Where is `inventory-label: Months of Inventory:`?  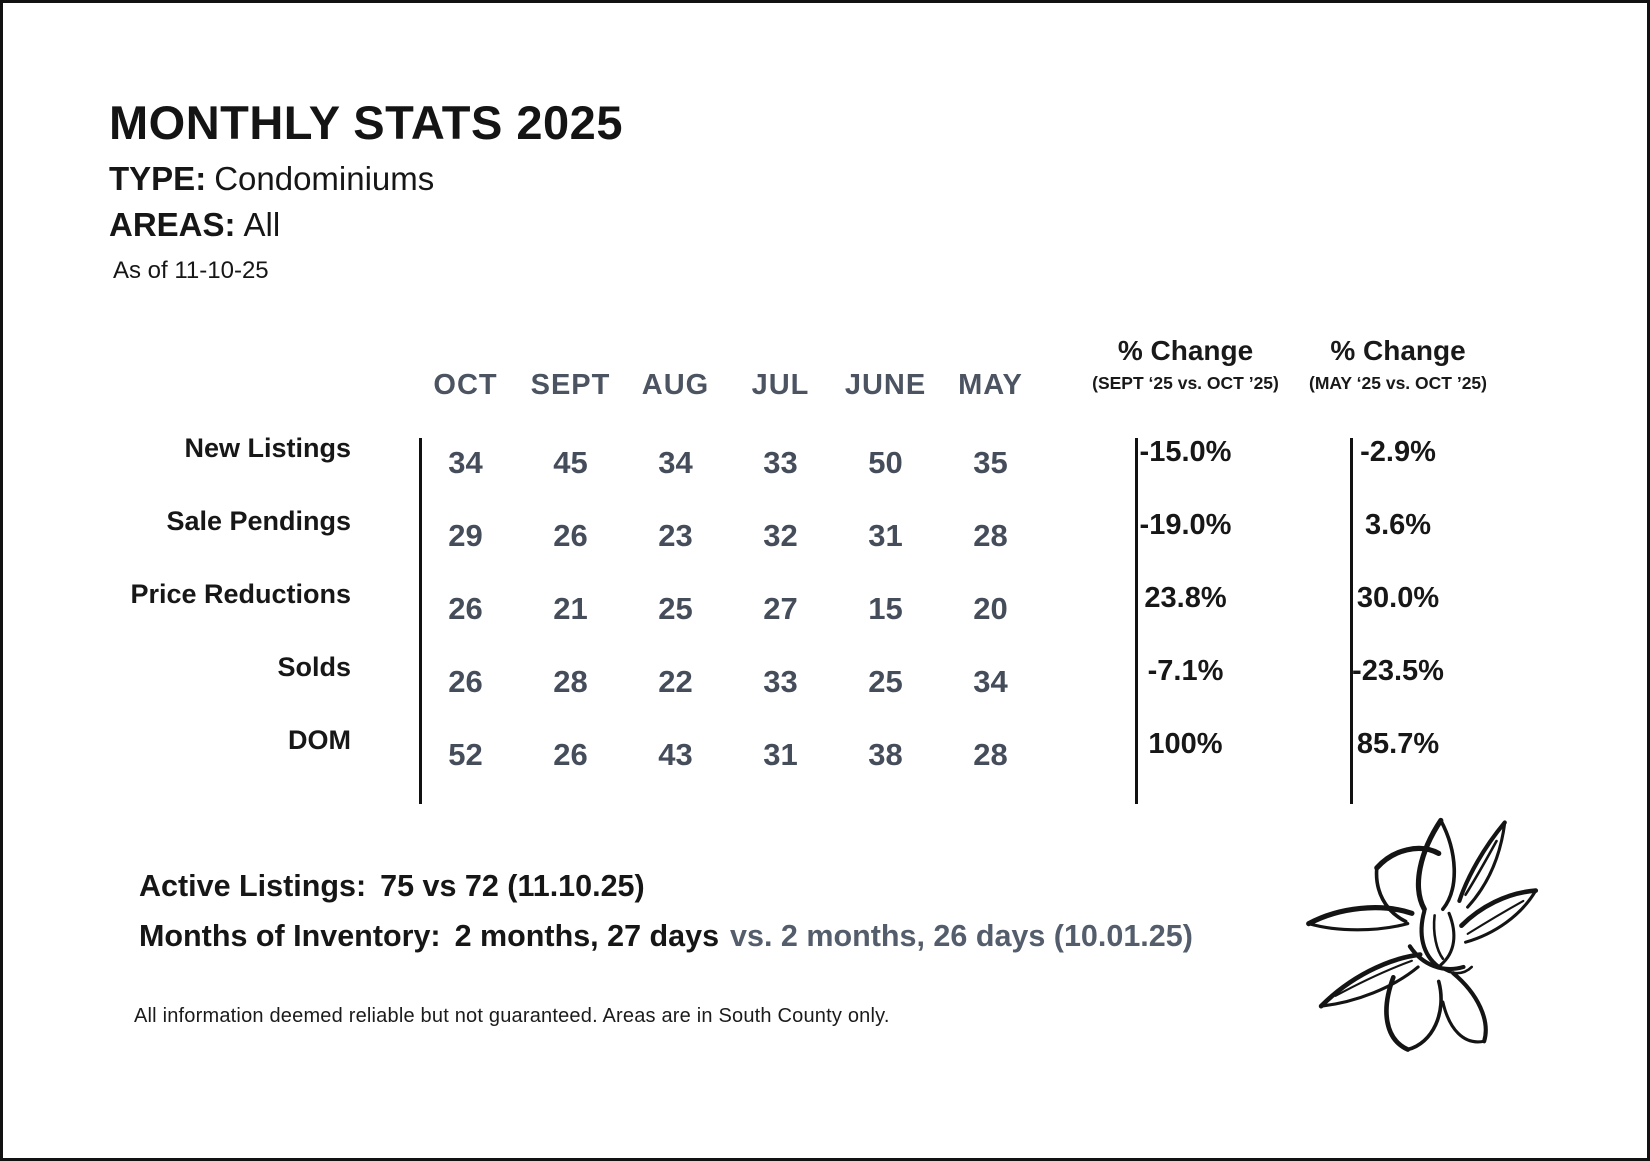 inventory-label: Months of Inventory: is located at coordinates (290, 936).